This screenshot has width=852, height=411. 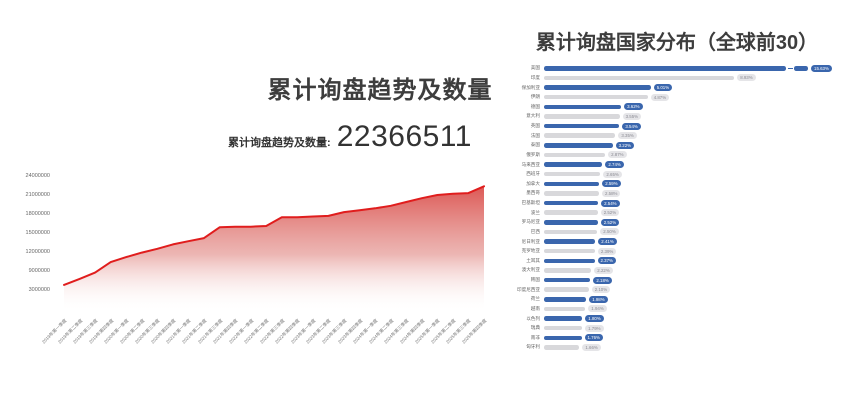 What do you see at coordinates (678, 280) in the screenshot?
I see `bar-row: 韩国 2.18%` at bounding box center [678, 280].